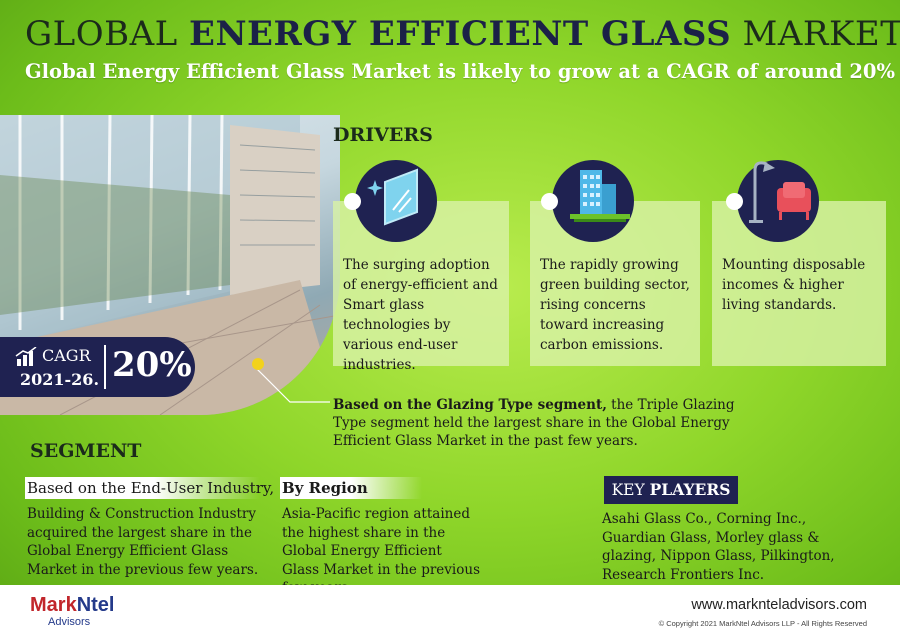 The height and width of the screenshot is (638, 900). What do you see at coordinates (26, 356) in the screenshot?
I see `growth-chart-icon` at bounding box center [26, 356].